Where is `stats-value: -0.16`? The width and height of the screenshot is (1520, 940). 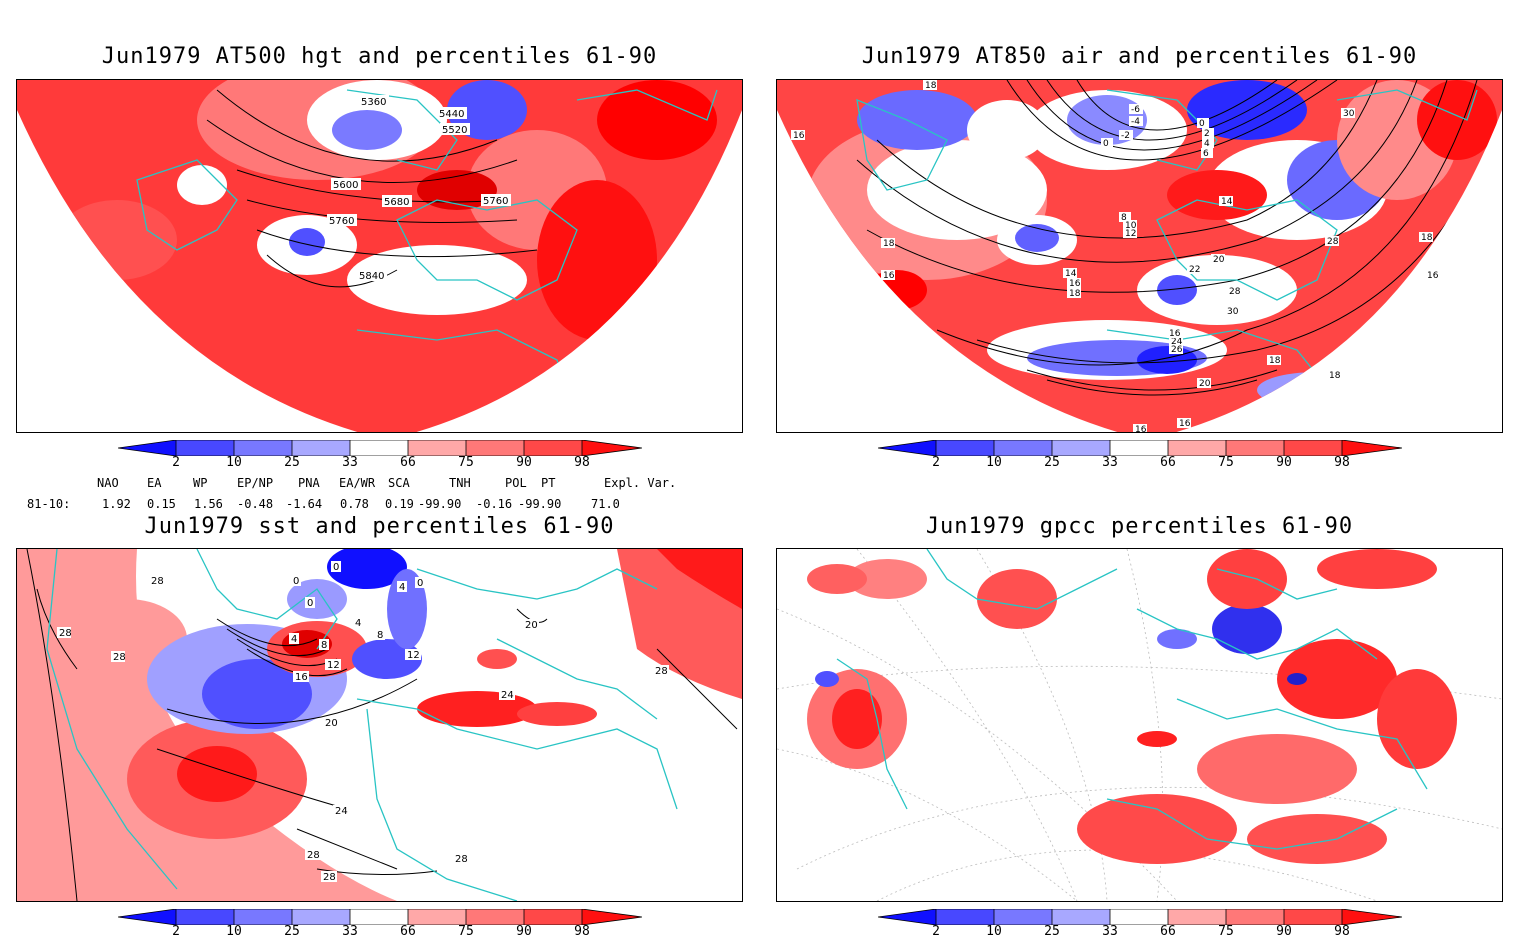
stats-value: -0.16 is located at coordinates (494, 504).